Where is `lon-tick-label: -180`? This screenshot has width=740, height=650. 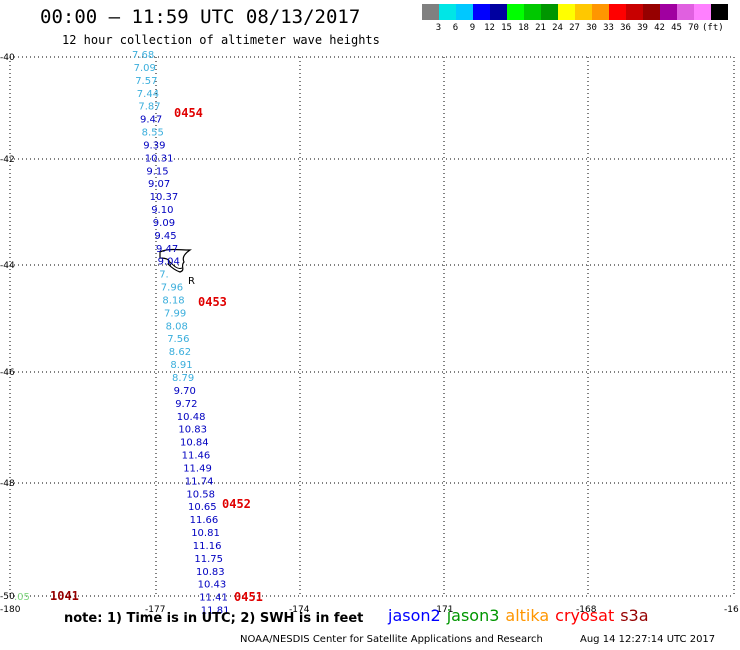 lon-tick-label: -180 is located at coordinates (10, 610).